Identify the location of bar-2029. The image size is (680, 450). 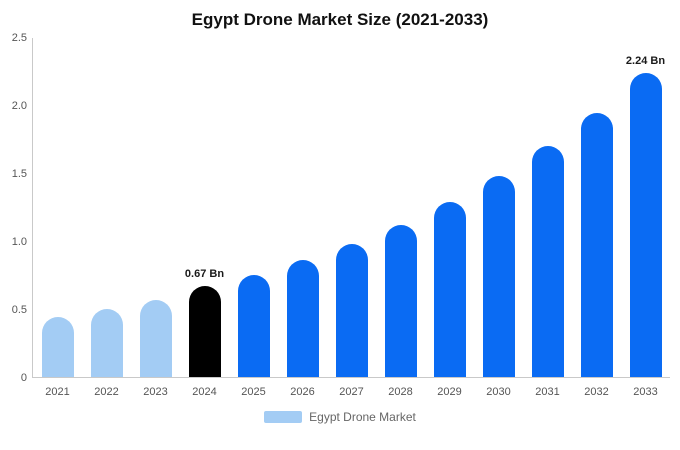
(449, 289).